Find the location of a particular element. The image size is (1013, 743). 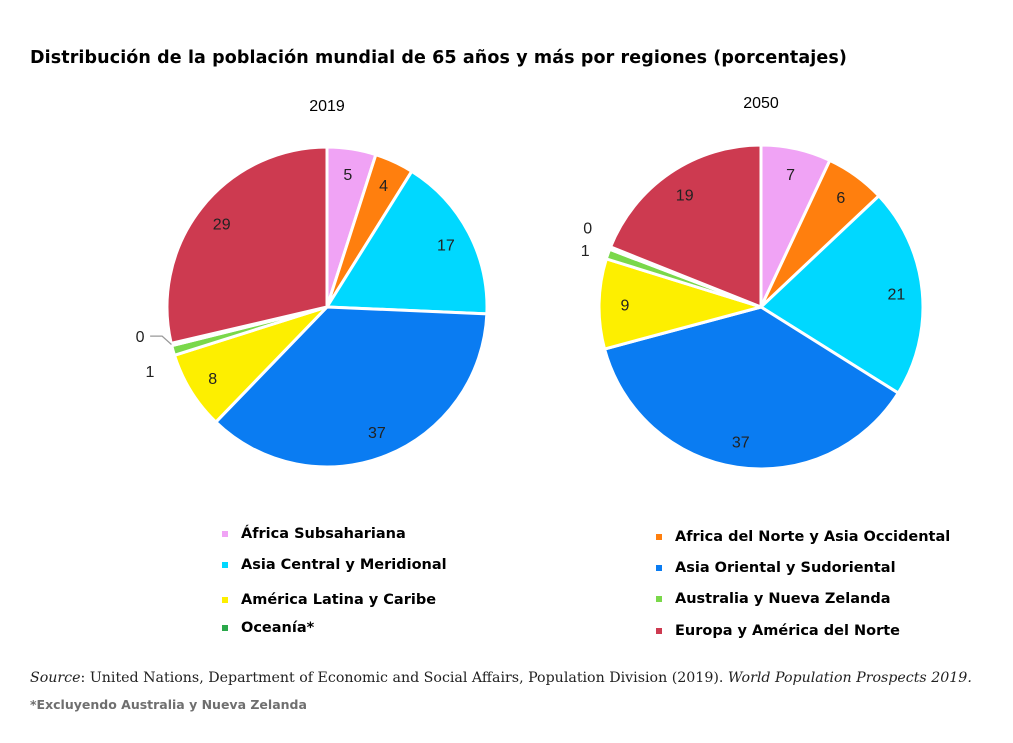

slice-value-label: 19 is located at coordinates (685, 195).